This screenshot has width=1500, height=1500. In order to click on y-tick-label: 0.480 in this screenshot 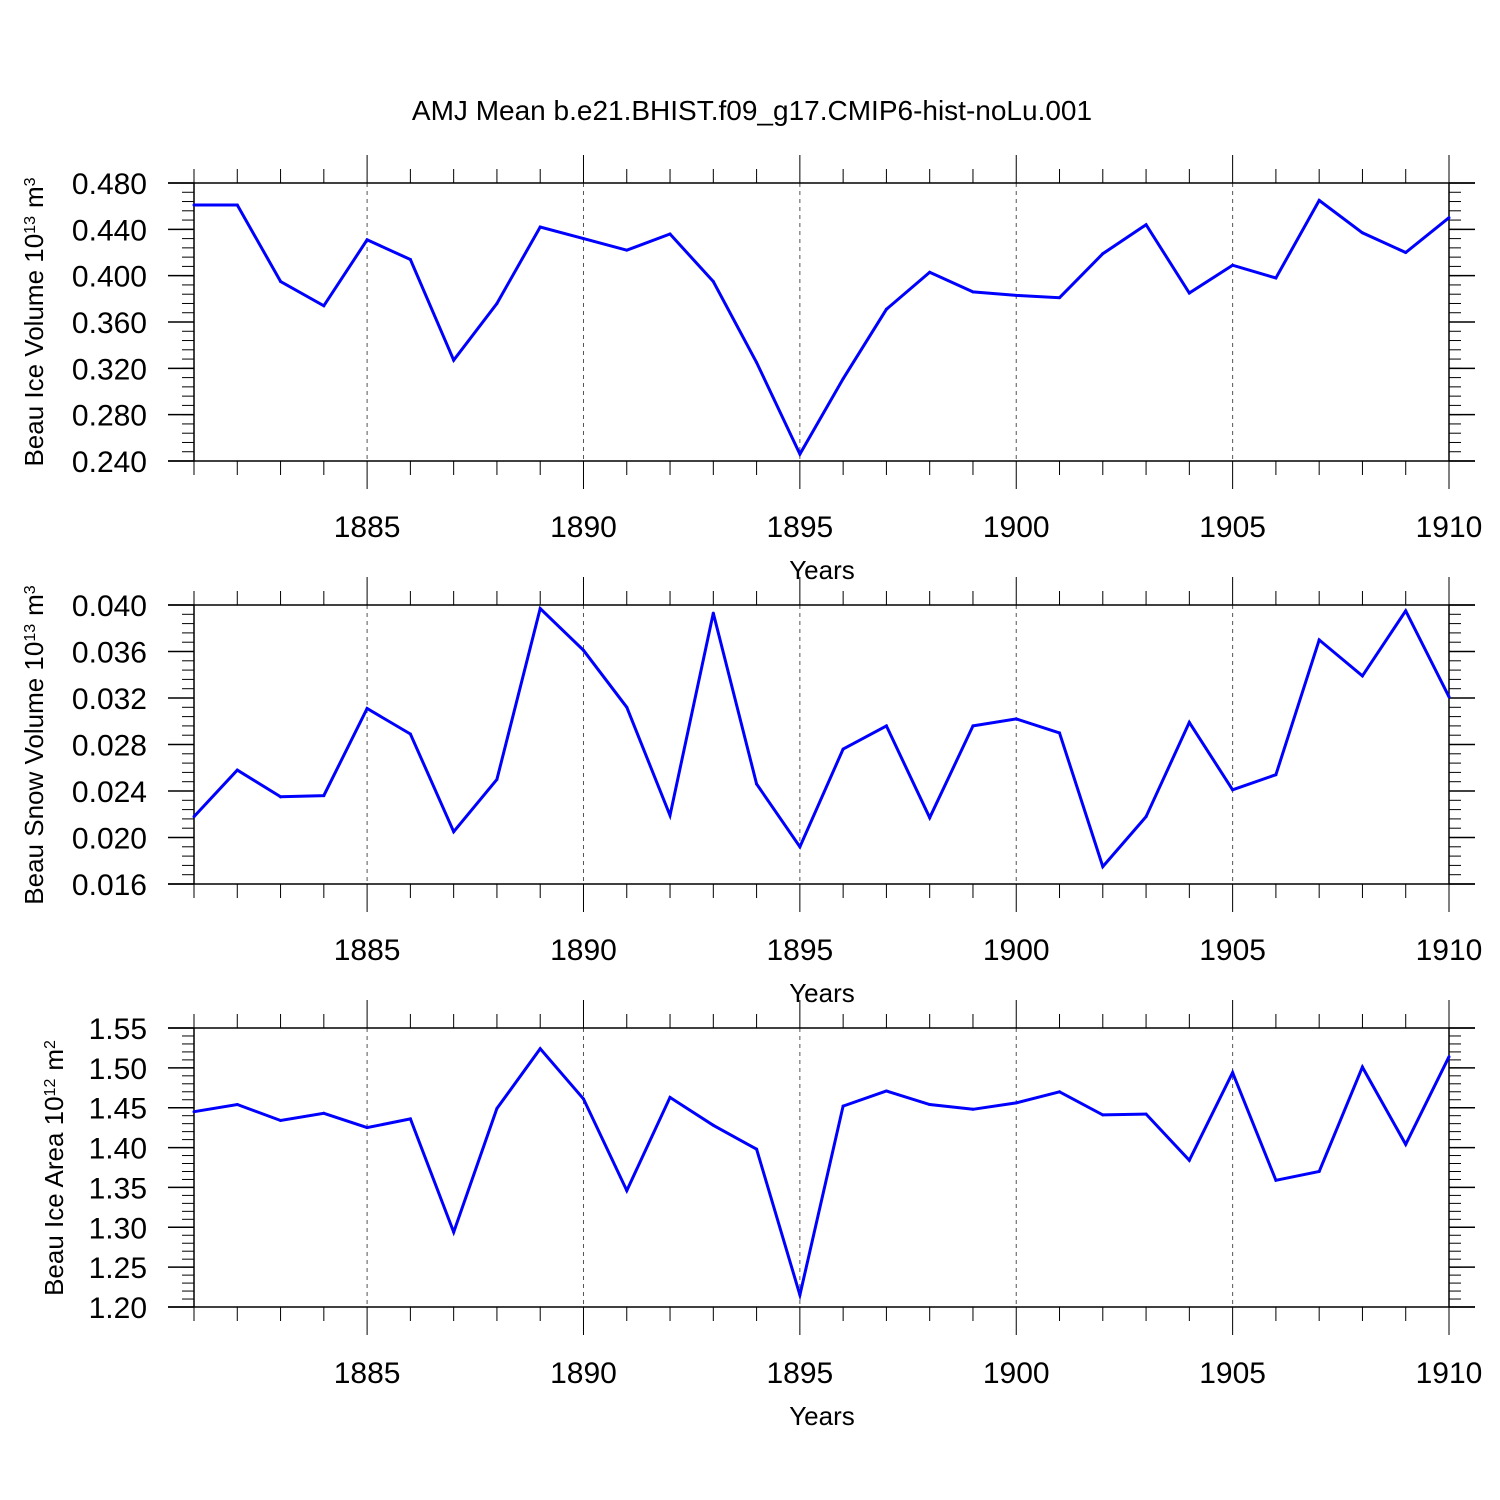, I will do `click(109, 184)`.